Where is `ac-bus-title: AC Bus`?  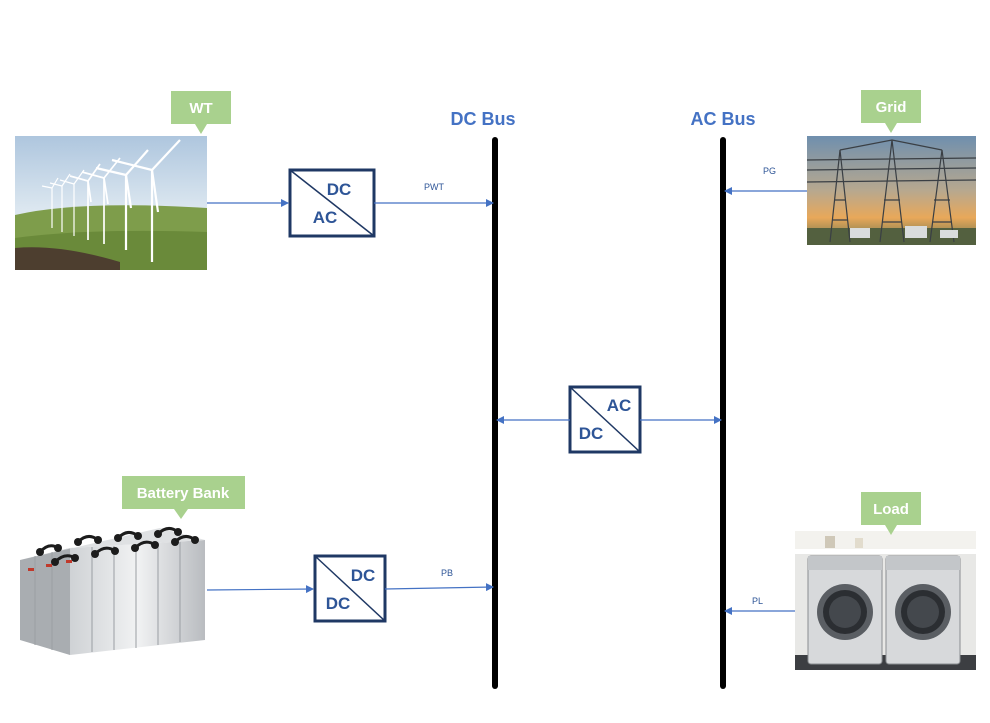
ac-bus-title: AC Bus is located at coordinates (722, 119).